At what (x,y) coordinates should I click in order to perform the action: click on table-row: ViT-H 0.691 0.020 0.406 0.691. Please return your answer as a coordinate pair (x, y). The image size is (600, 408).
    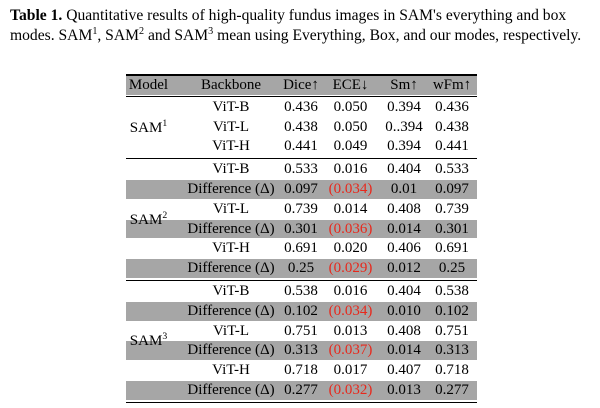
    Looking at the image, I should click on (301, 248).